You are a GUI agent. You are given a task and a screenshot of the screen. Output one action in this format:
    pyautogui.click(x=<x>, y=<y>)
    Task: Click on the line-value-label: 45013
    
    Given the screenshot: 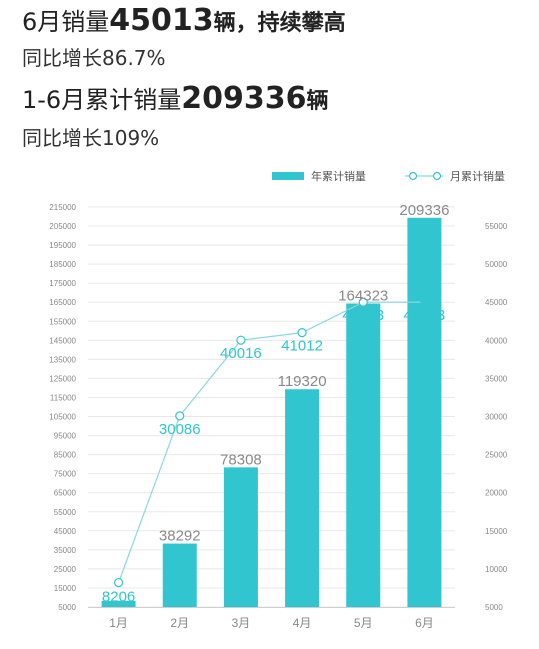 What is the action you would take?
    pyautogui.click(x=425, y=315)
    